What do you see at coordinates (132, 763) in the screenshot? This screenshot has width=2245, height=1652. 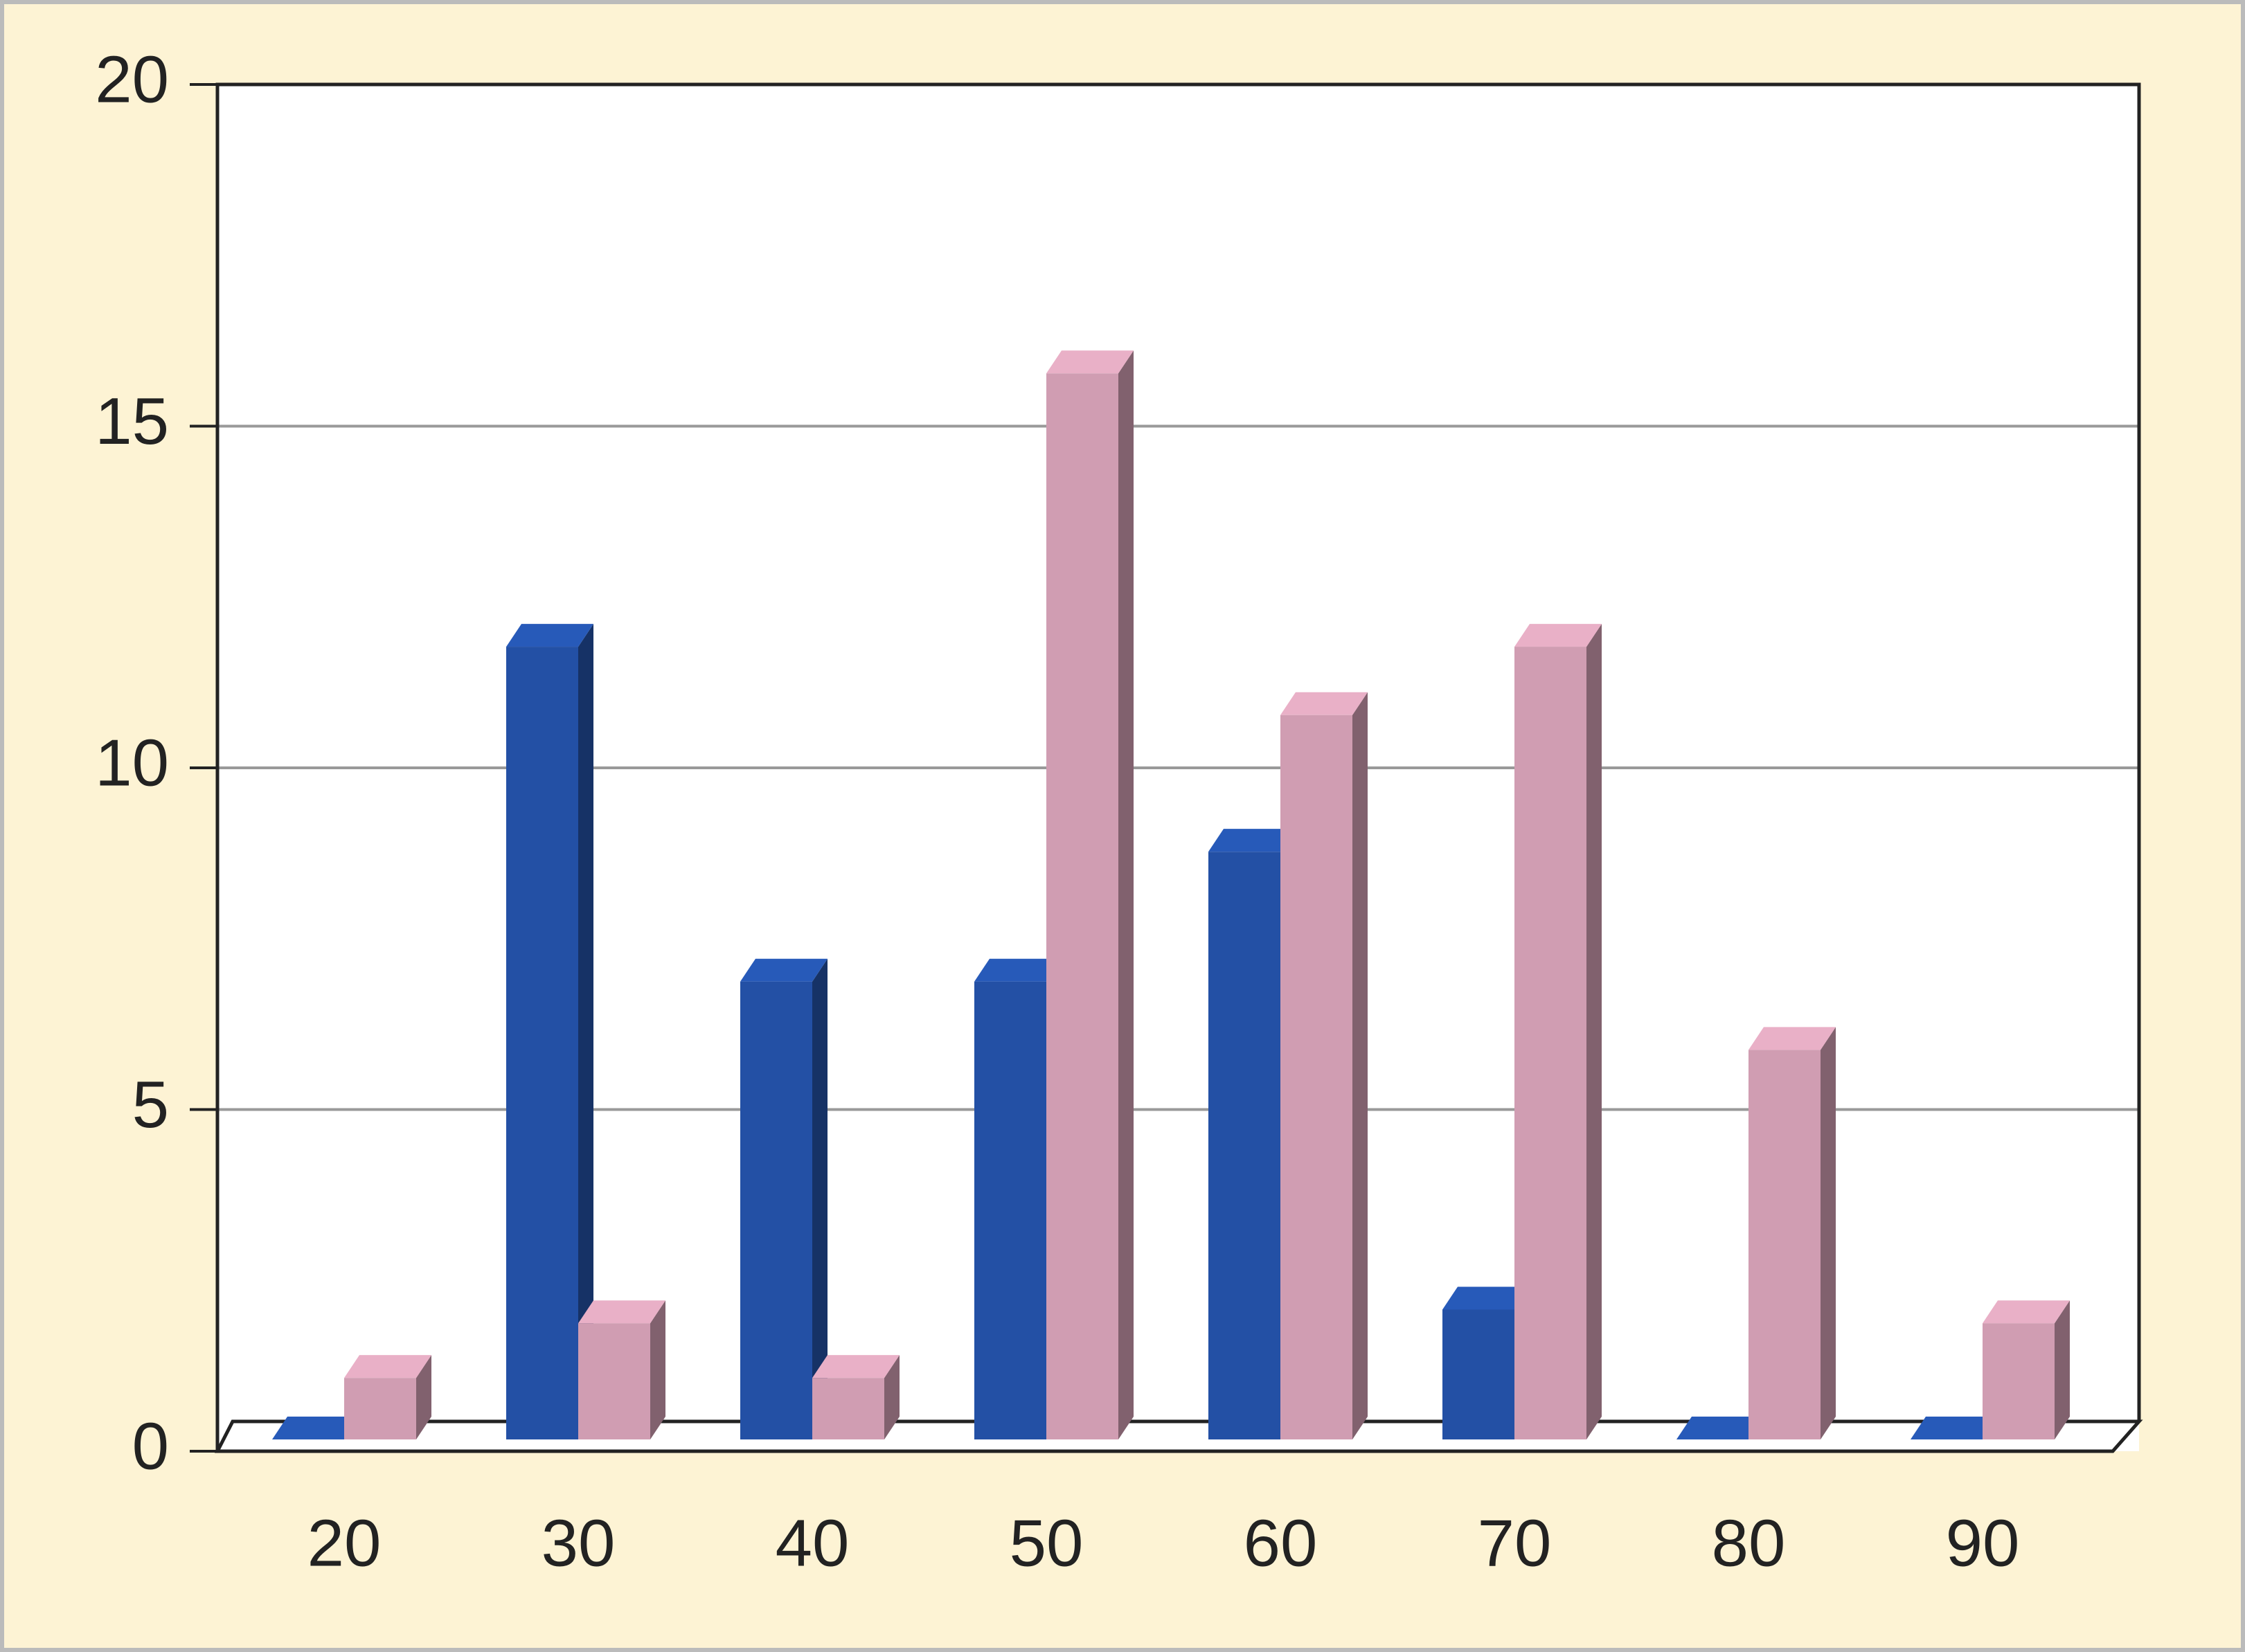 I see `y-tick-label: 10` at bounding box center [132, 763].